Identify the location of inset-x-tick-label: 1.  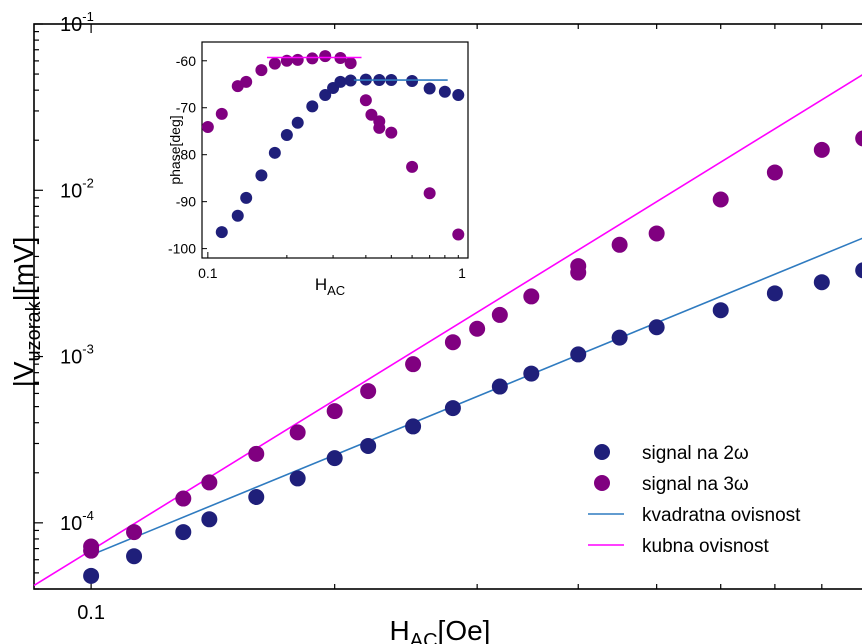
(462, 273).